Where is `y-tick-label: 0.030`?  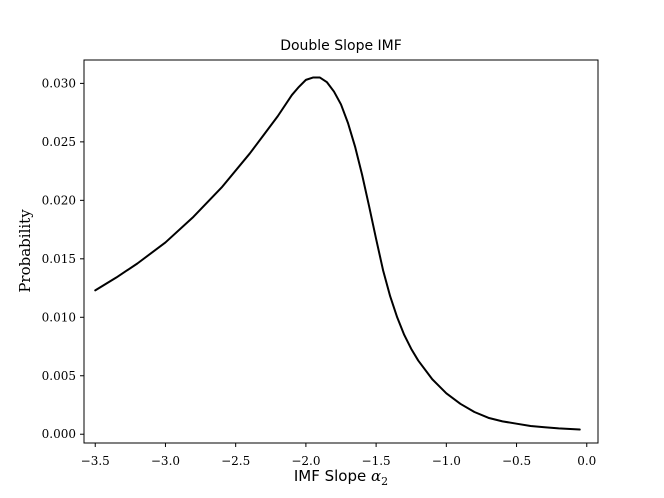
y-tick-label: 0.030 is located at coordinates (59, 83).